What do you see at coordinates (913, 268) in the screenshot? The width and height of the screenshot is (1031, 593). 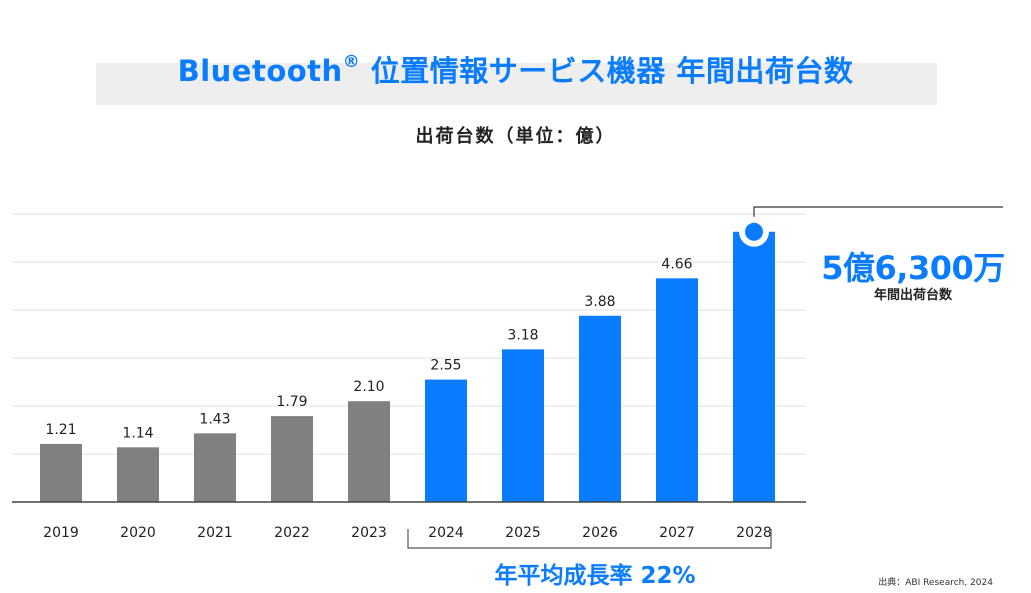 I see `callout-value: 5億6,300万` at bounding box center [913, 268].